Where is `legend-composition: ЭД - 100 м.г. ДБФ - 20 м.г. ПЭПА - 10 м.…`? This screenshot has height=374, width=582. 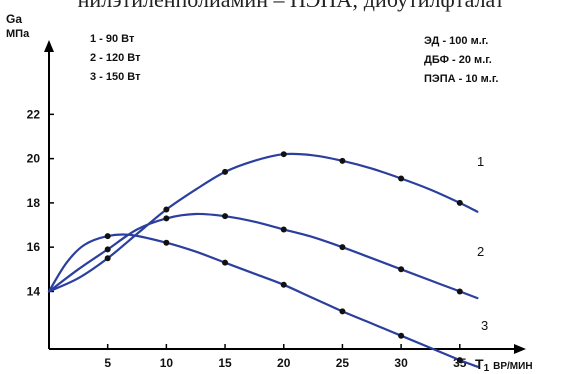 legend-composition: ЭД - 100 м.г. ДБФ - 20 м.г. ПЭПА - 10 м.… is located at coordinates (461, 60).